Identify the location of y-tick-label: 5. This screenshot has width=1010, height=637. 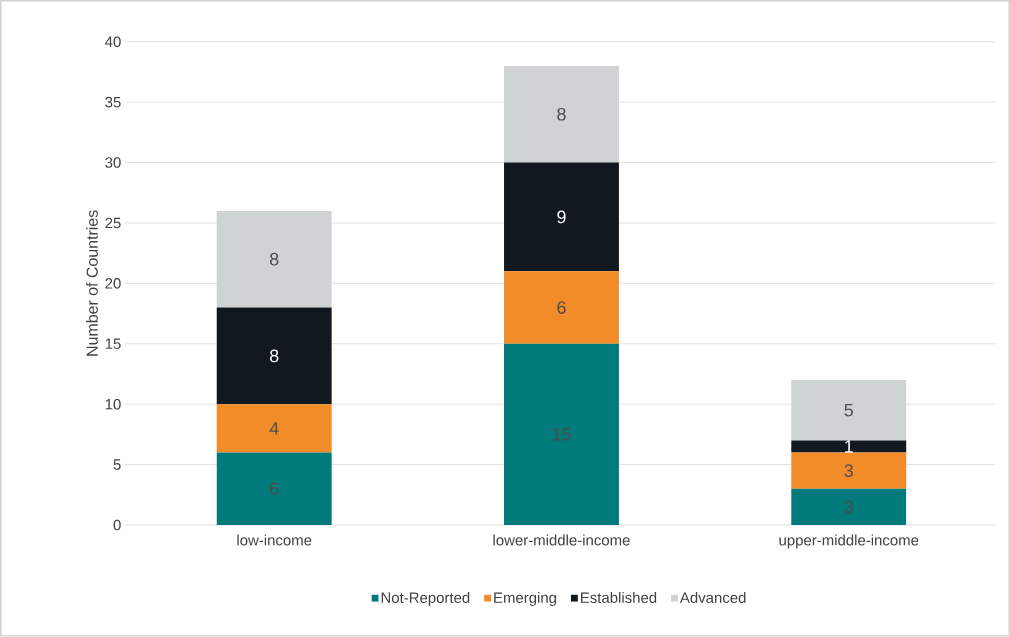
(117, 464).